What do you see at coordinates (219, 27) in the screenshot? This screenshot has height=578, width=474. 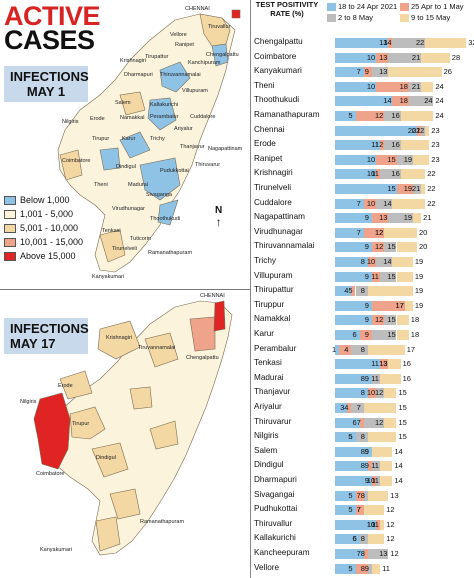 I see `map1-place-1: Tiruvallur` at bounding box center [219, 27].